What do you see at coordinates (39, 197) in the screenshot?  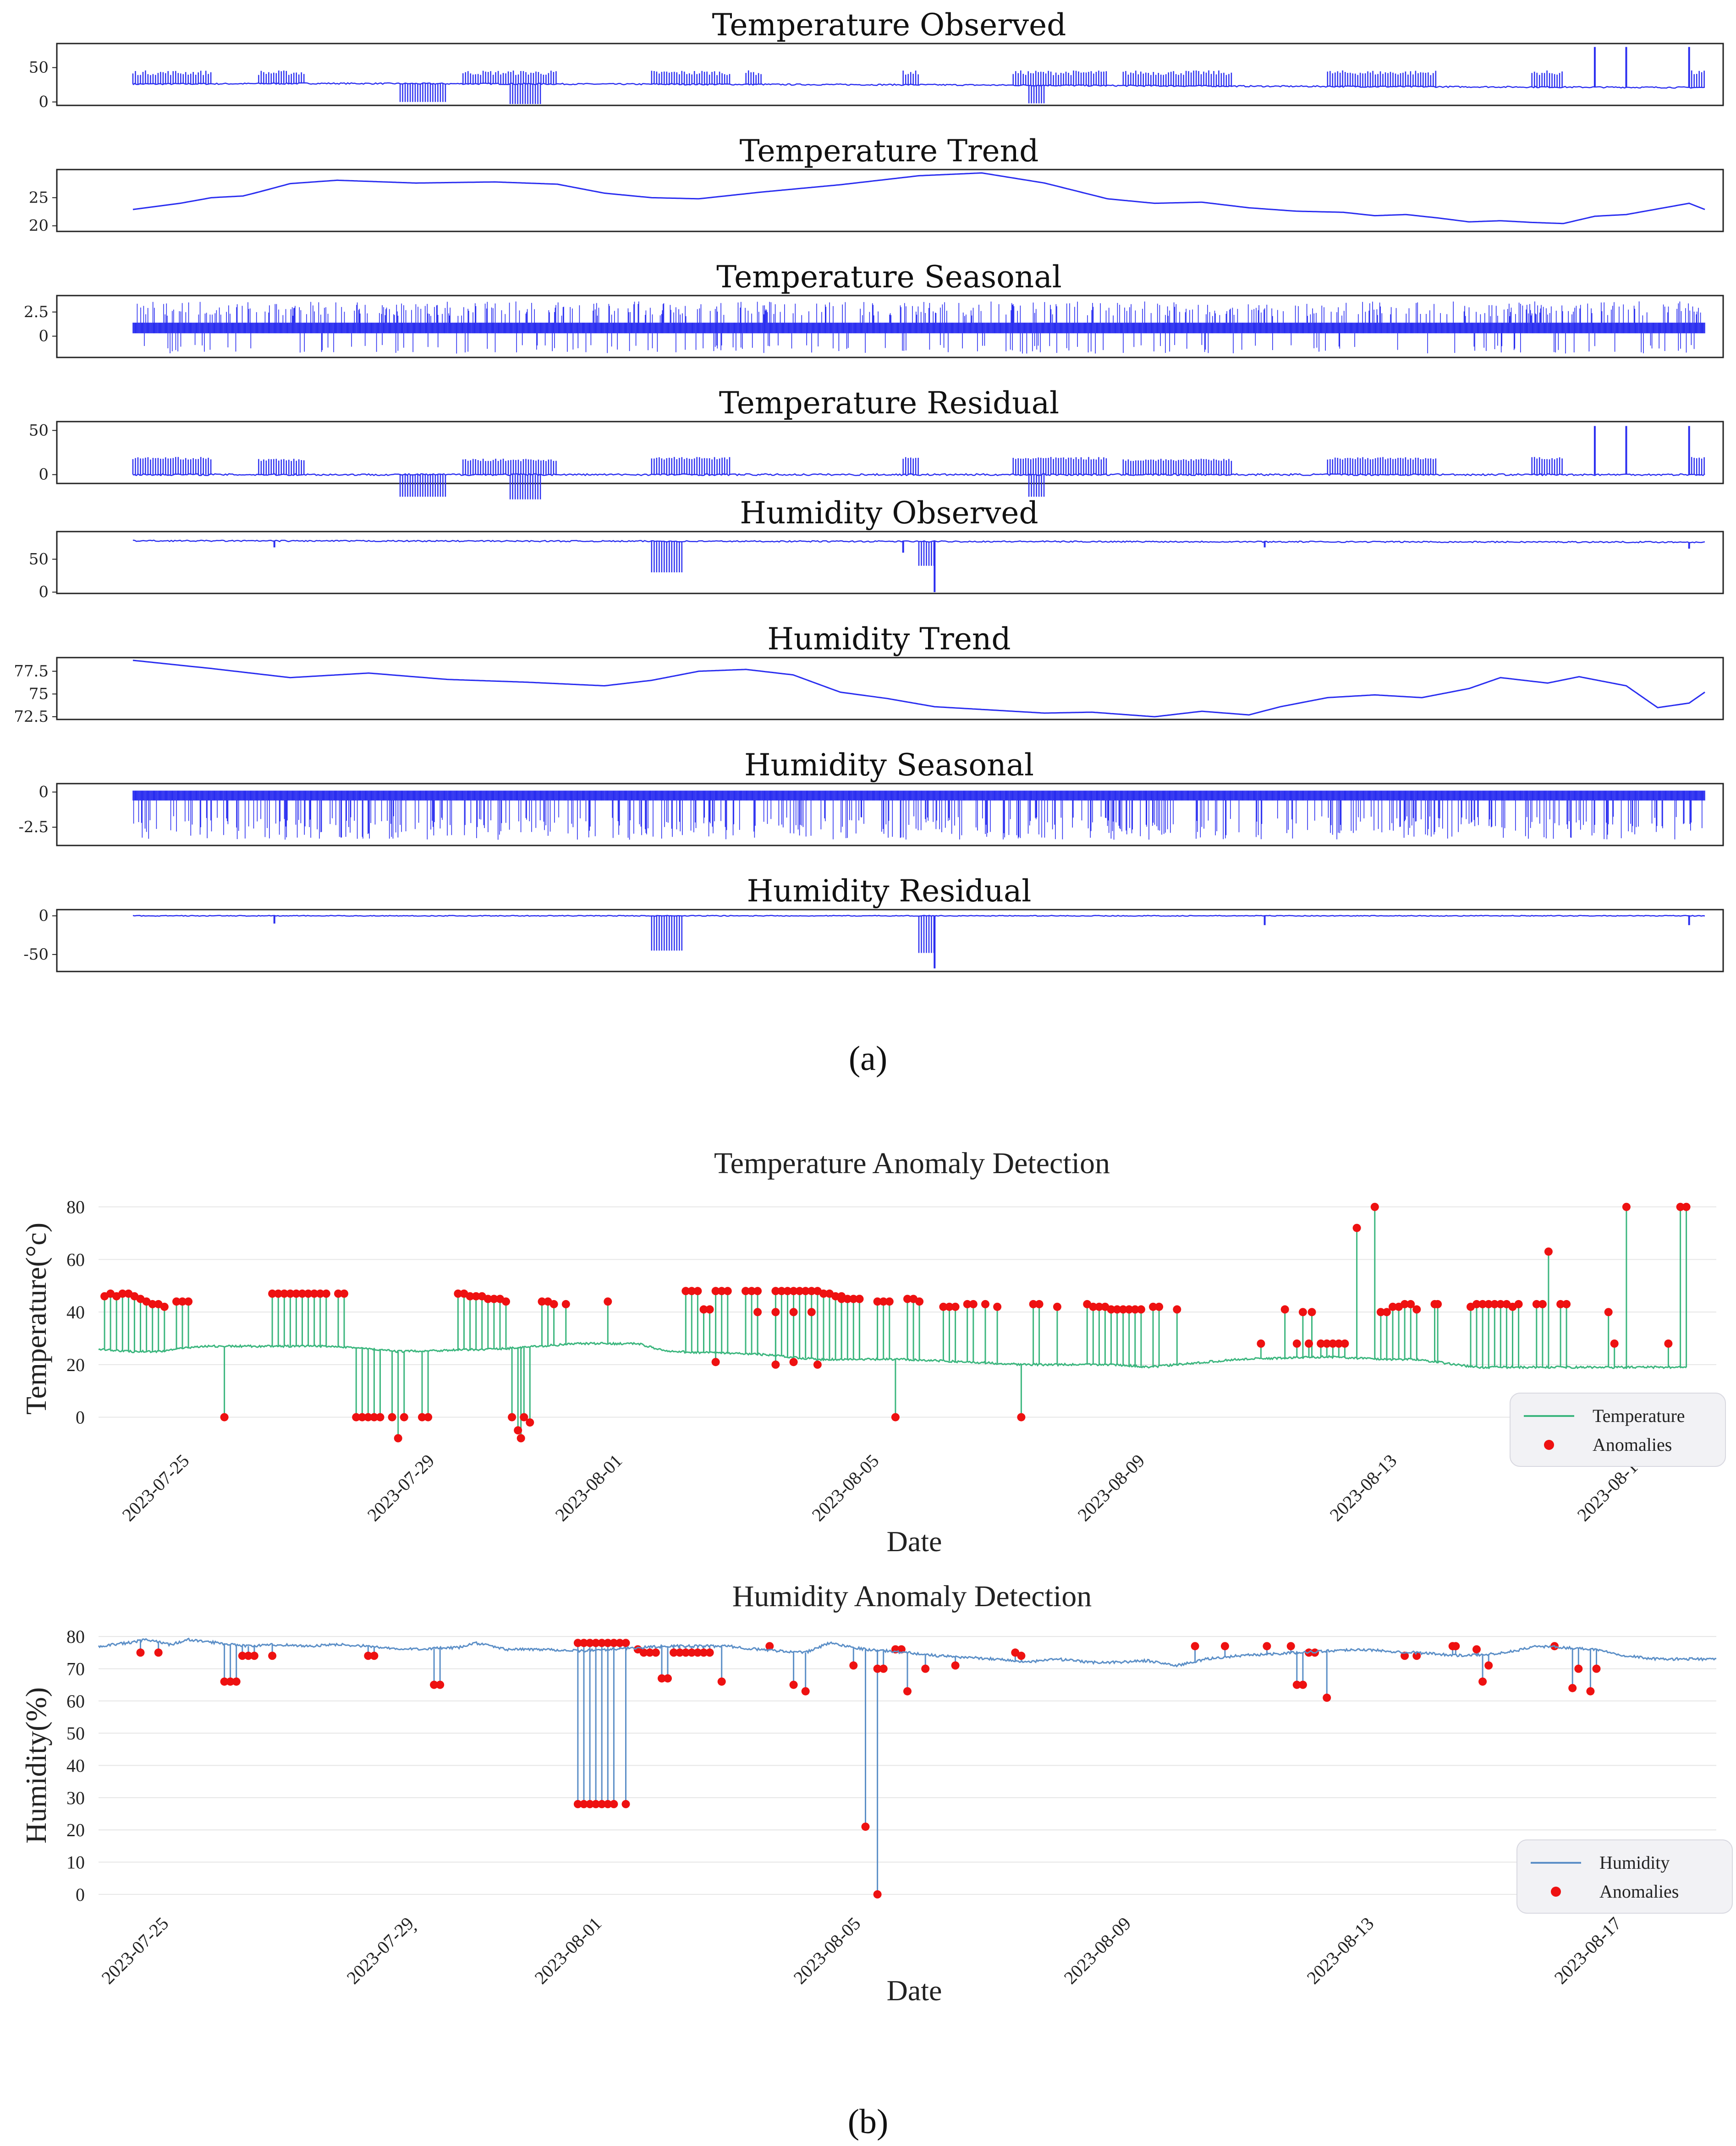 I see `y-tick-label: 25` at bounding box center [39, 197].